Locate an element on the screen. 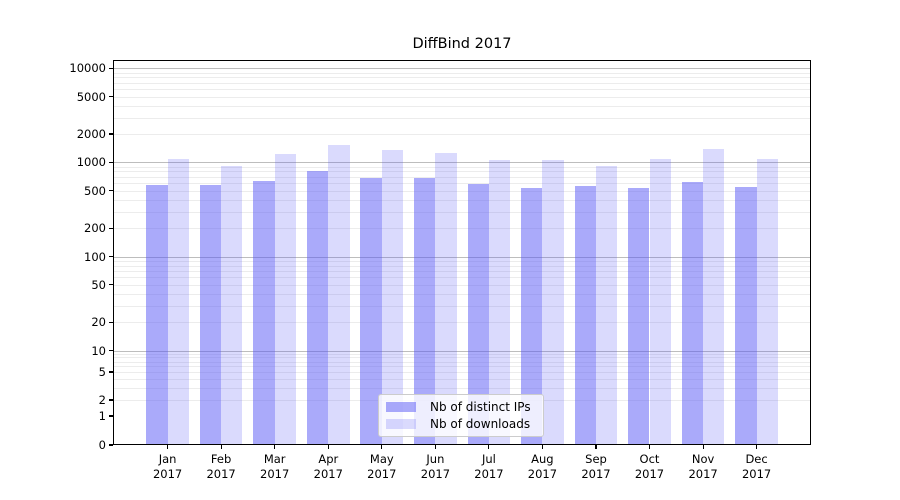 The width and height of the screenshot is (900, 500). bar-nb-of-distinct-ips-sep is located at coordinates (585, 315).